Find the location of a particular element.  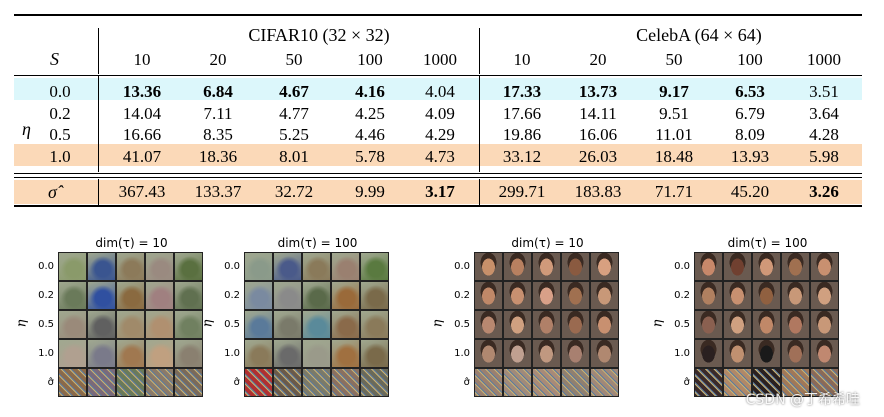

table-cell: 4.16 is located at coordinates (370, 91).